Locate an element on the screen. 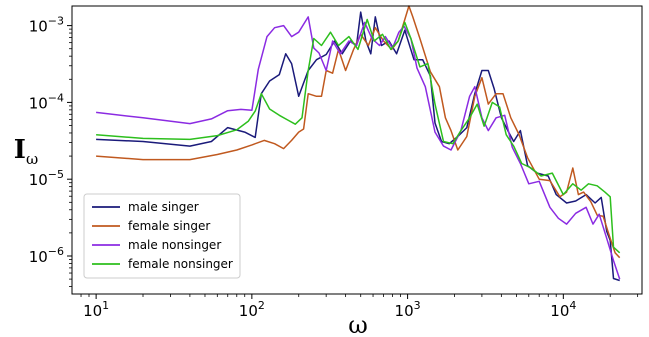 The height and width of the screenshot is (337, 649). y-axis-title: Iω is located at coordinates (26, 151).